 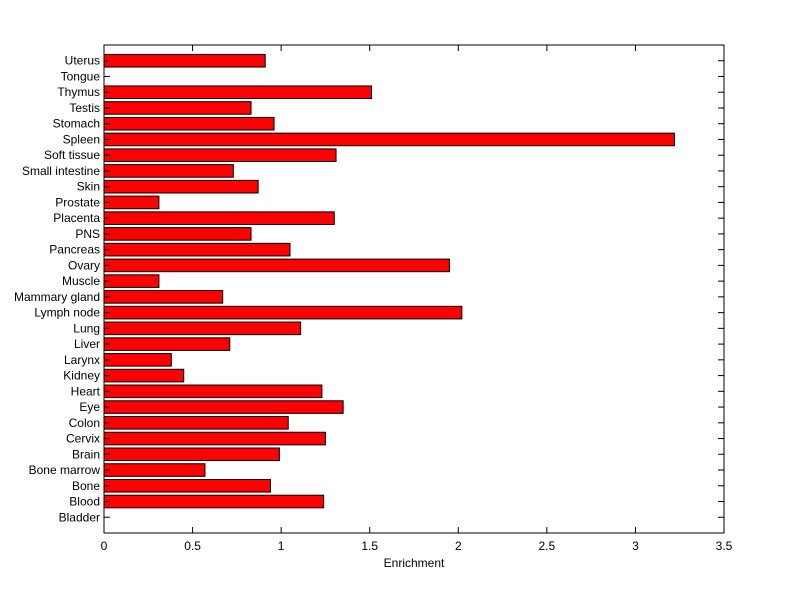 What do you see at coordinates (369, 546) in the screenshot?
I see `x-tick-label: 1.5` at bounding box center [369, 546].